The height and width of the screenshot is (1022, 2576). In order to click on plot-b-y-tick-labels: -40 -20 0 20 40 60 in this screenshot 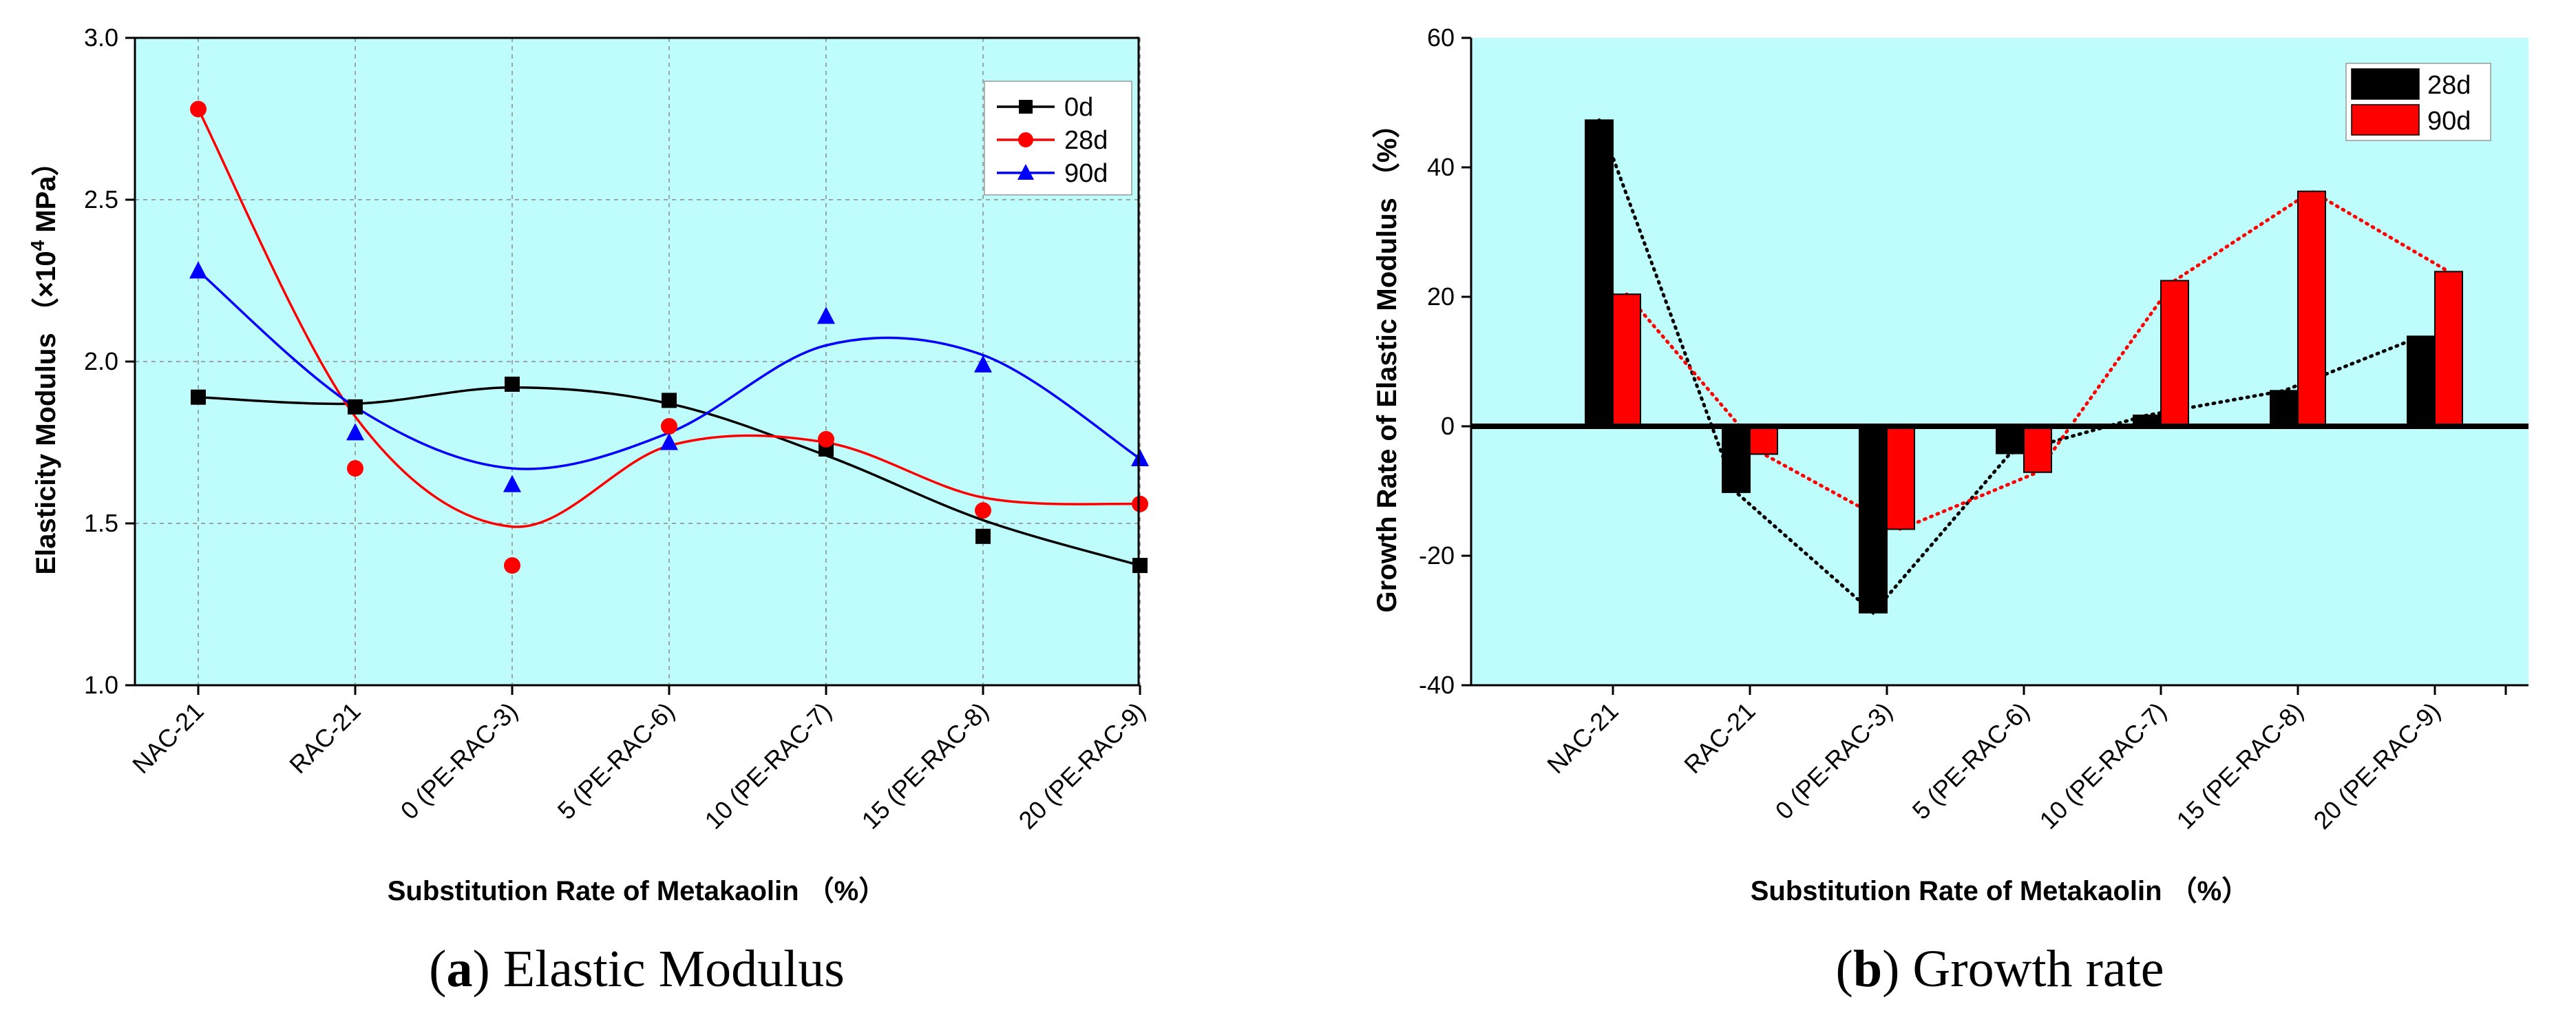, I will do `click(1445, 361)`.